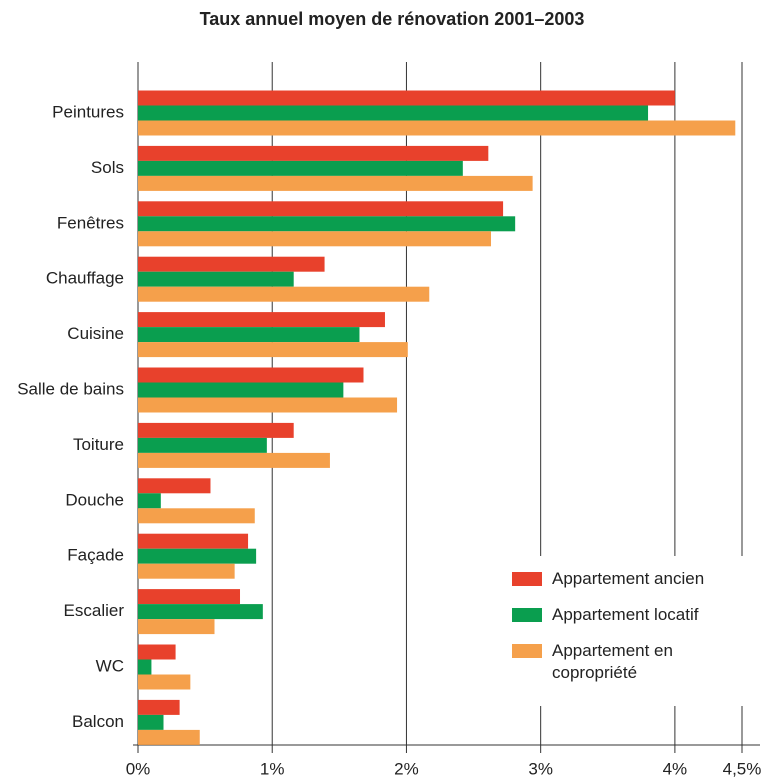 The image size is (780, 783). I want to click on legend-item: Appartement locatif, so click(627, 615).